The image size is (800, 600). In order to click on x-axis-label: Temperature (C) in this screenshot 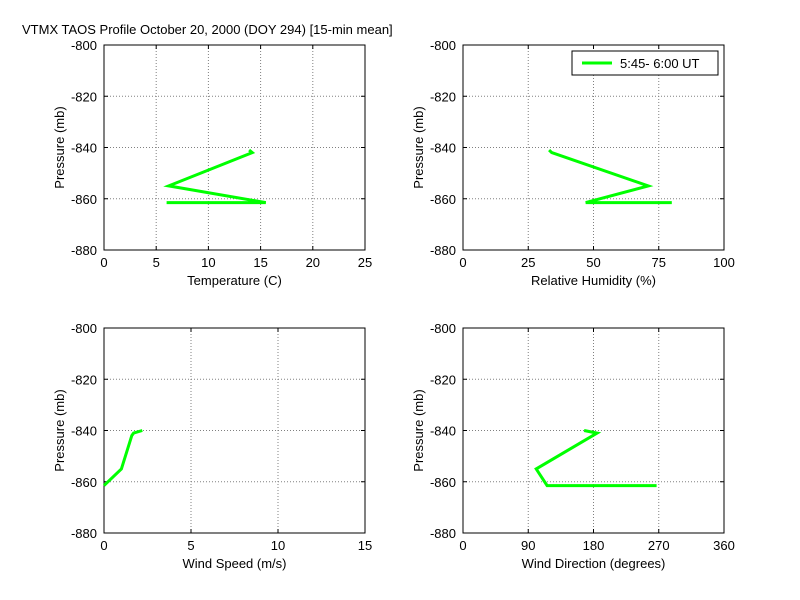, I will do `click(234, 280)`.